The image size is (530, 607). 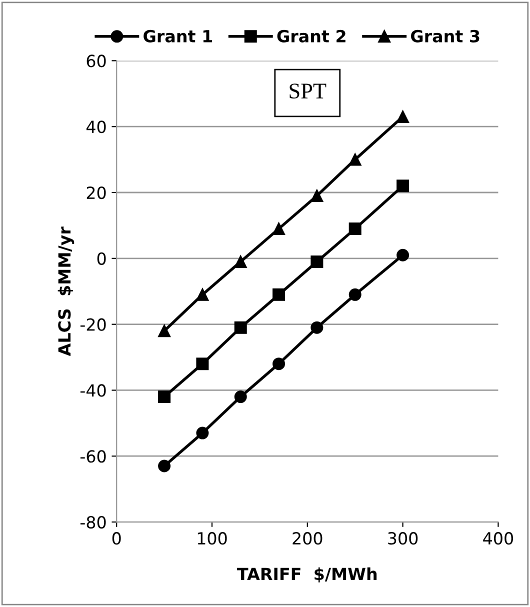 I want to click on y-tick-label: -60, so click(x=93, y=456).